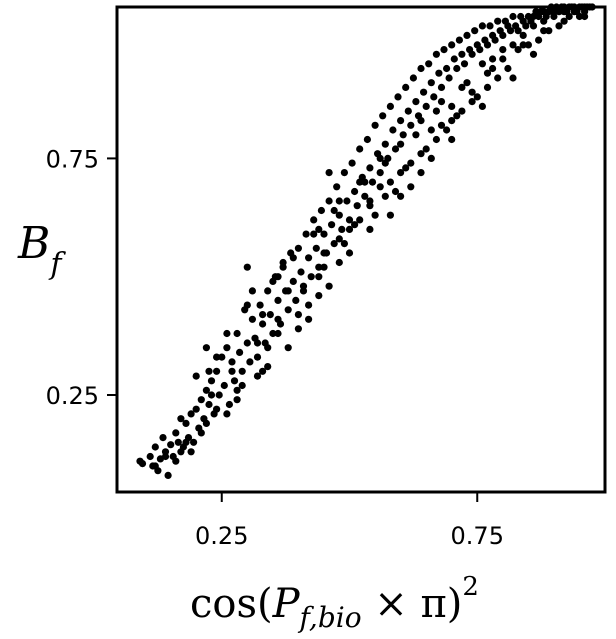 This screenshot has height=639, width=616. I want to click on x-tick-label: 0.25, so click(221, 536).